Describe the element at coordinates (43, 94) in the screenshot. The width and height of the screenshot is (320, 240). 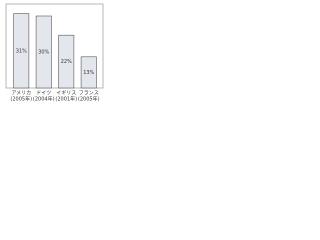
I see `x-tick-label: ドイツ` at that location.